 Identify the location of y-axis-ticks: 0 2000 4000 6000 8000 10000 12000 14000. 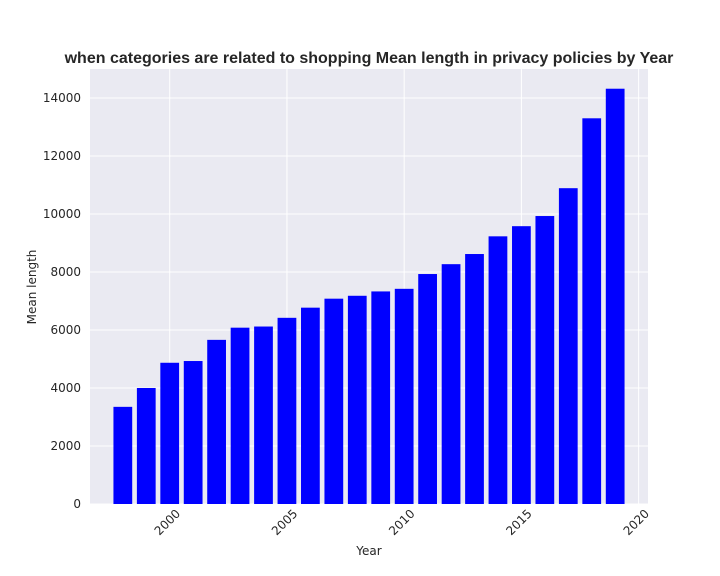
(62, 301).